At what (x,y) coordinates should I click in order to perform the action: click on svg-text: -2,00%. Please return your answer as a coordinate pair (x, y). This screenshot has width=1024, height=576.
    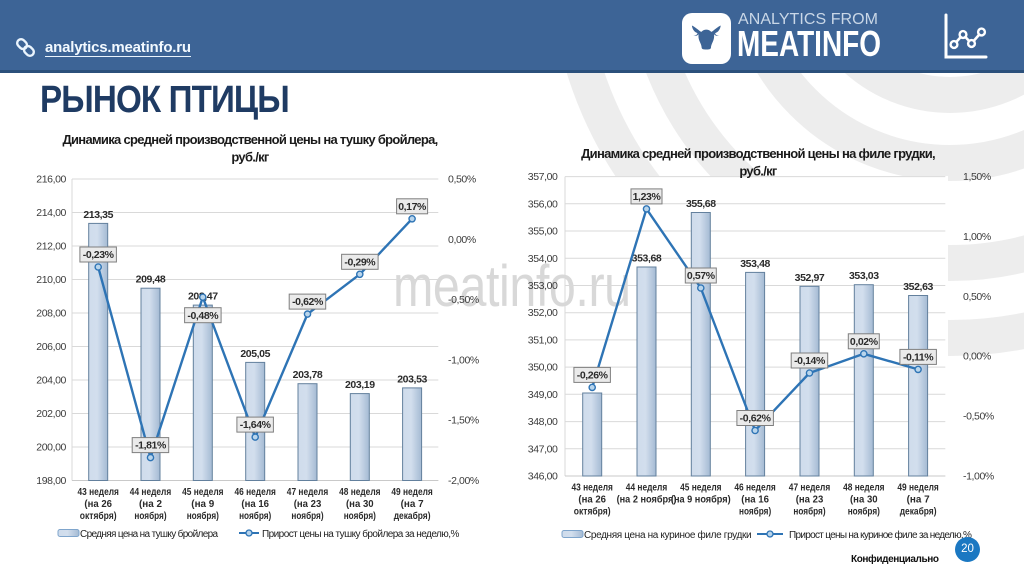
    Looking at the image, I should click on (463, 481).